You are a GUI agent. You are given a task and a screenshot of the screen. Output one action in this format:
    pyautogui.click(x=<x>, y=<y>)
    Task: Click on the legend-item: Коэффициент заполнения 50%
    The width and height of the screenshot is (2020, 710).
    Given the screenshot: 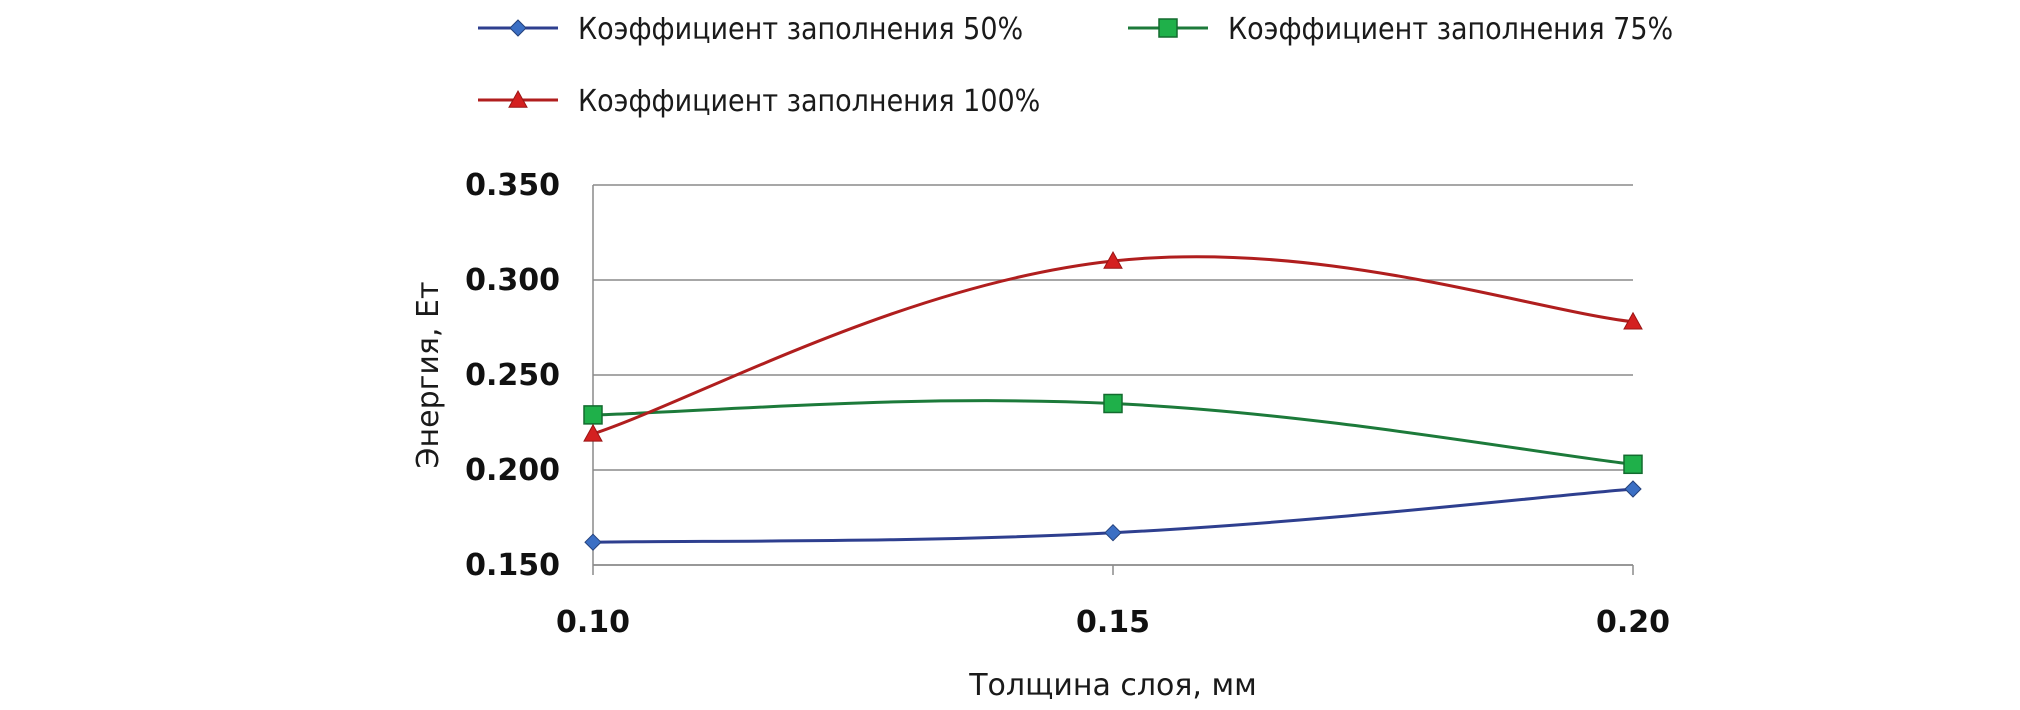 What is the action you would take?
    pyautogui.click(x=750, y=29)
    